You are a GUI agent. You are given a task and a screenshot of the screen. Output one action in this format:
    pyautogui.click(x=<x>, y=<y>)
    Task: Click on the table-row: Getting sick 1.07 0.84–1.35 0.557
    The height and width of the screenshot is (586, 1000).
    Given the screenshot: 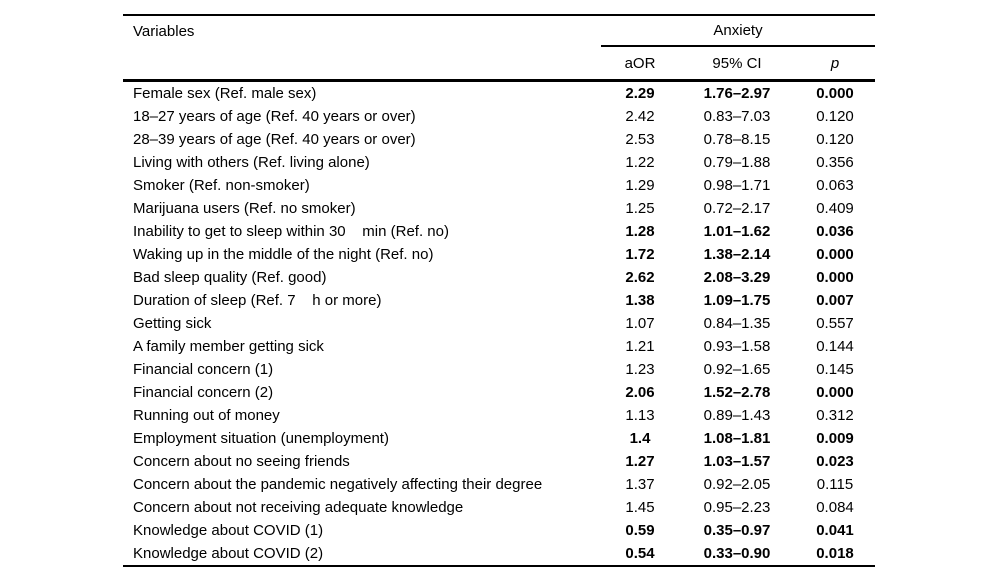 What is the action you would take?
    pyautogui.click(x=499, y=323)
    